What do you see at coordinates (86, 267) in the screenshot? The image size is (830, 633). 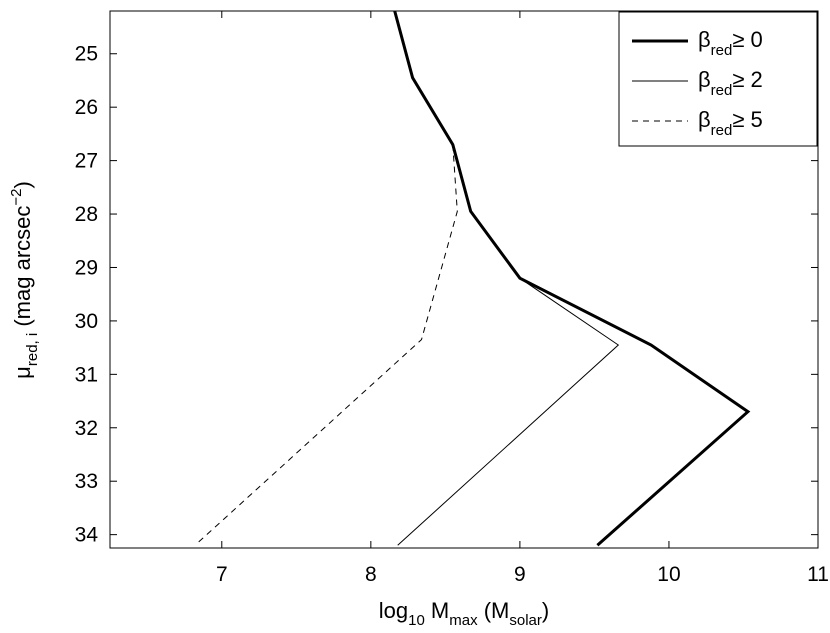 I see `y-tick-label: 29` at bounding box center [86, 267].